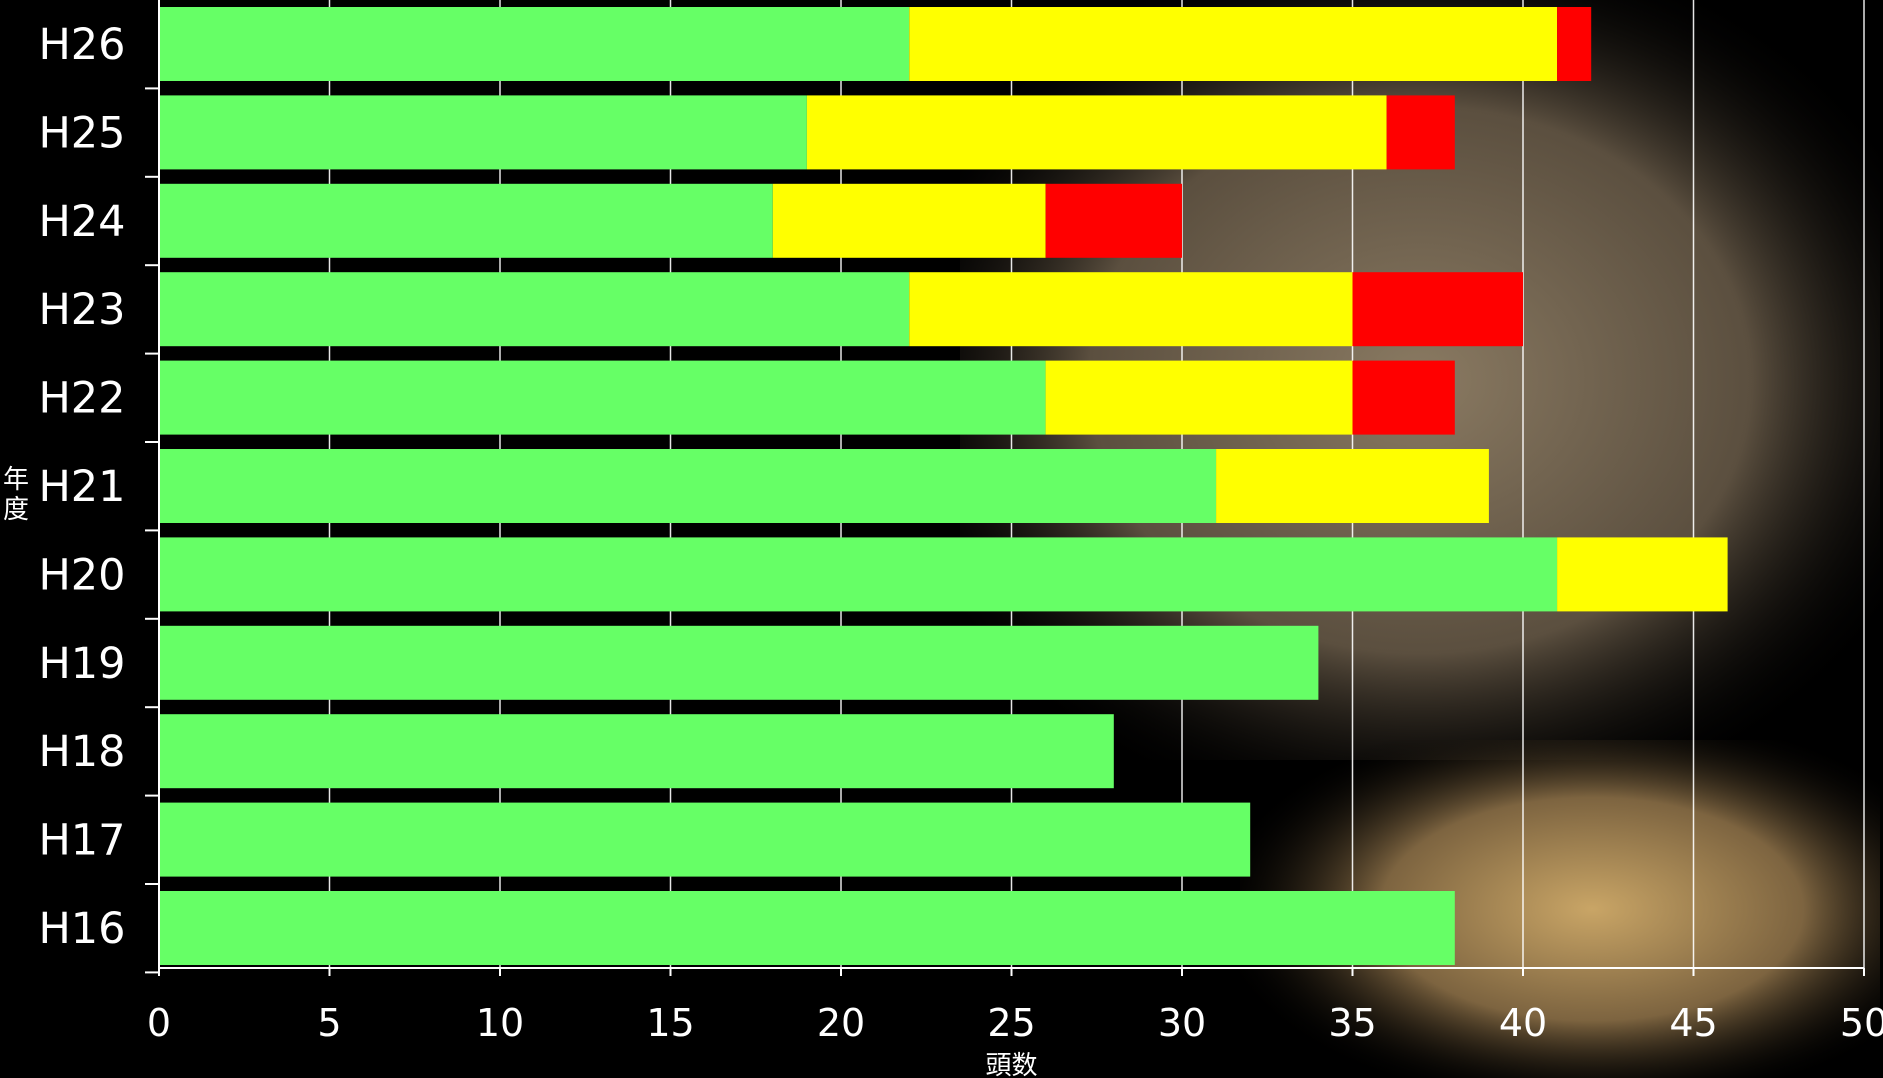  Describe the element at coordinates (1693, 1023) in the screenshot. I see `x-tick-label-45: 45` at that location.